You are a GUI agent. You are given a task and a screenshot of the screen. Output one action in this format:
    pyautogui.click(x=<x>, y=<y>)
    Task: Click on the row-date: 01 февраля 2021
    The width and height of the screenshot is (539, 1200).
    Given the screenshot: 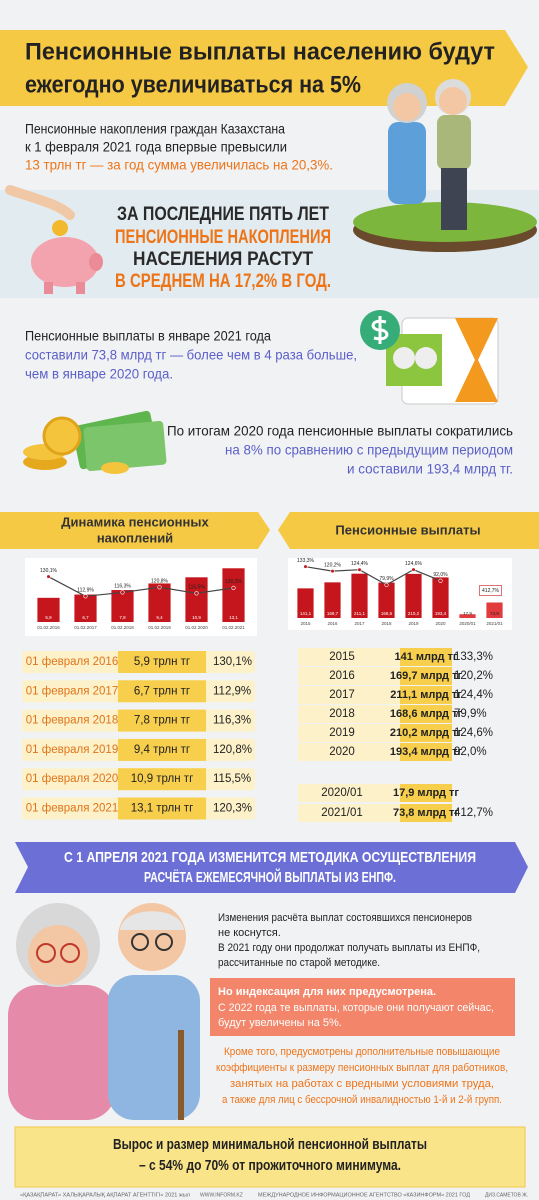 What is the action you would take?
    pyautogui.click(x=72, y=809)
    